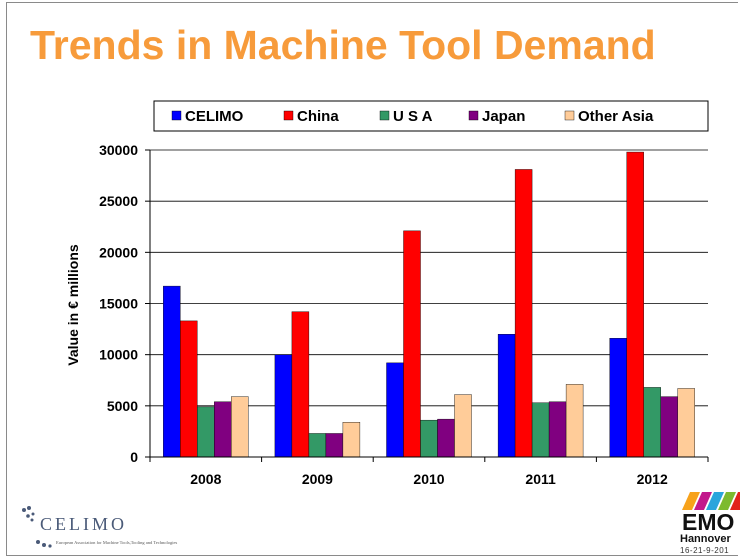 The width and height of the screenshot is (740, 558). What do you see at coordinates (318, 116) in the screenshot?
I see `legend-label-china: China` at bounding box center [318, 116].